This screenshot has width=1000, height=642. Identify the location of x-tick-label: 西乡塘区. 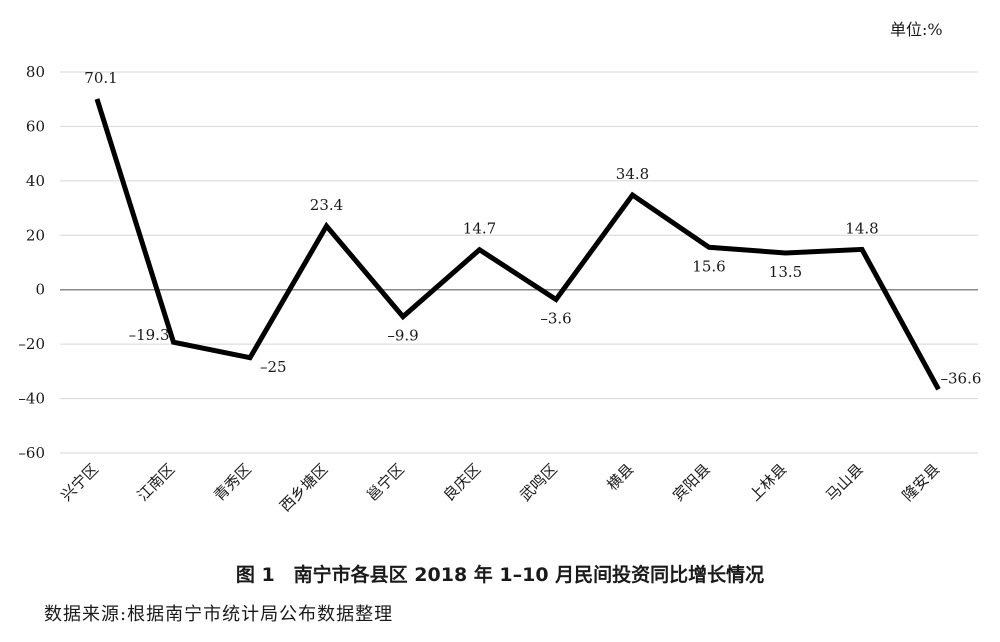
(303, 487).